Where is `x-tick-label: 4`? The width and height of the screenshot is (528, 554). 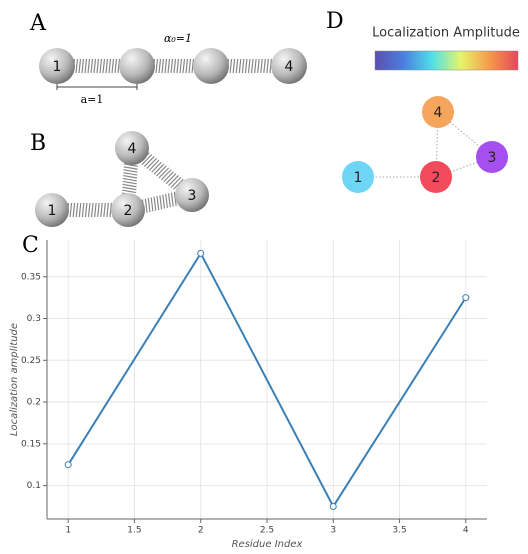
x-tick-label: 4 is located at coordinates (466, 531).